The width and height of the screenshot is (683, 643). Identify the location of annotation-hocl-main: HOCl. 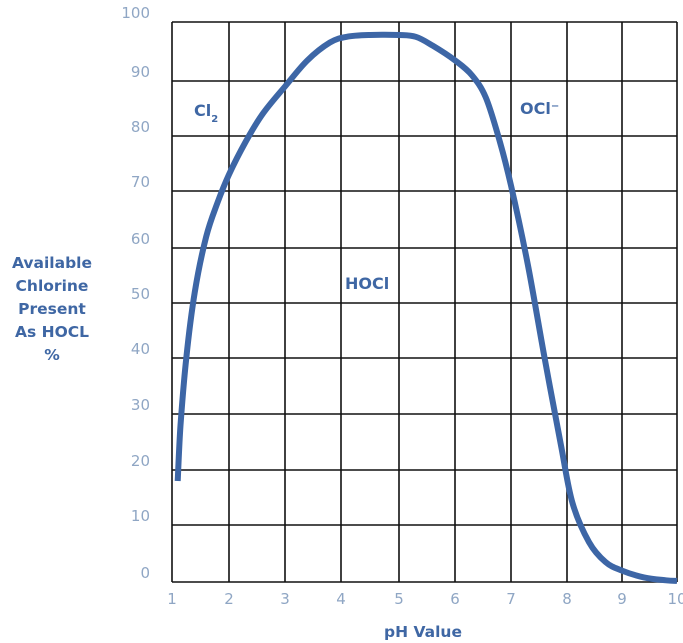
(367, 283).